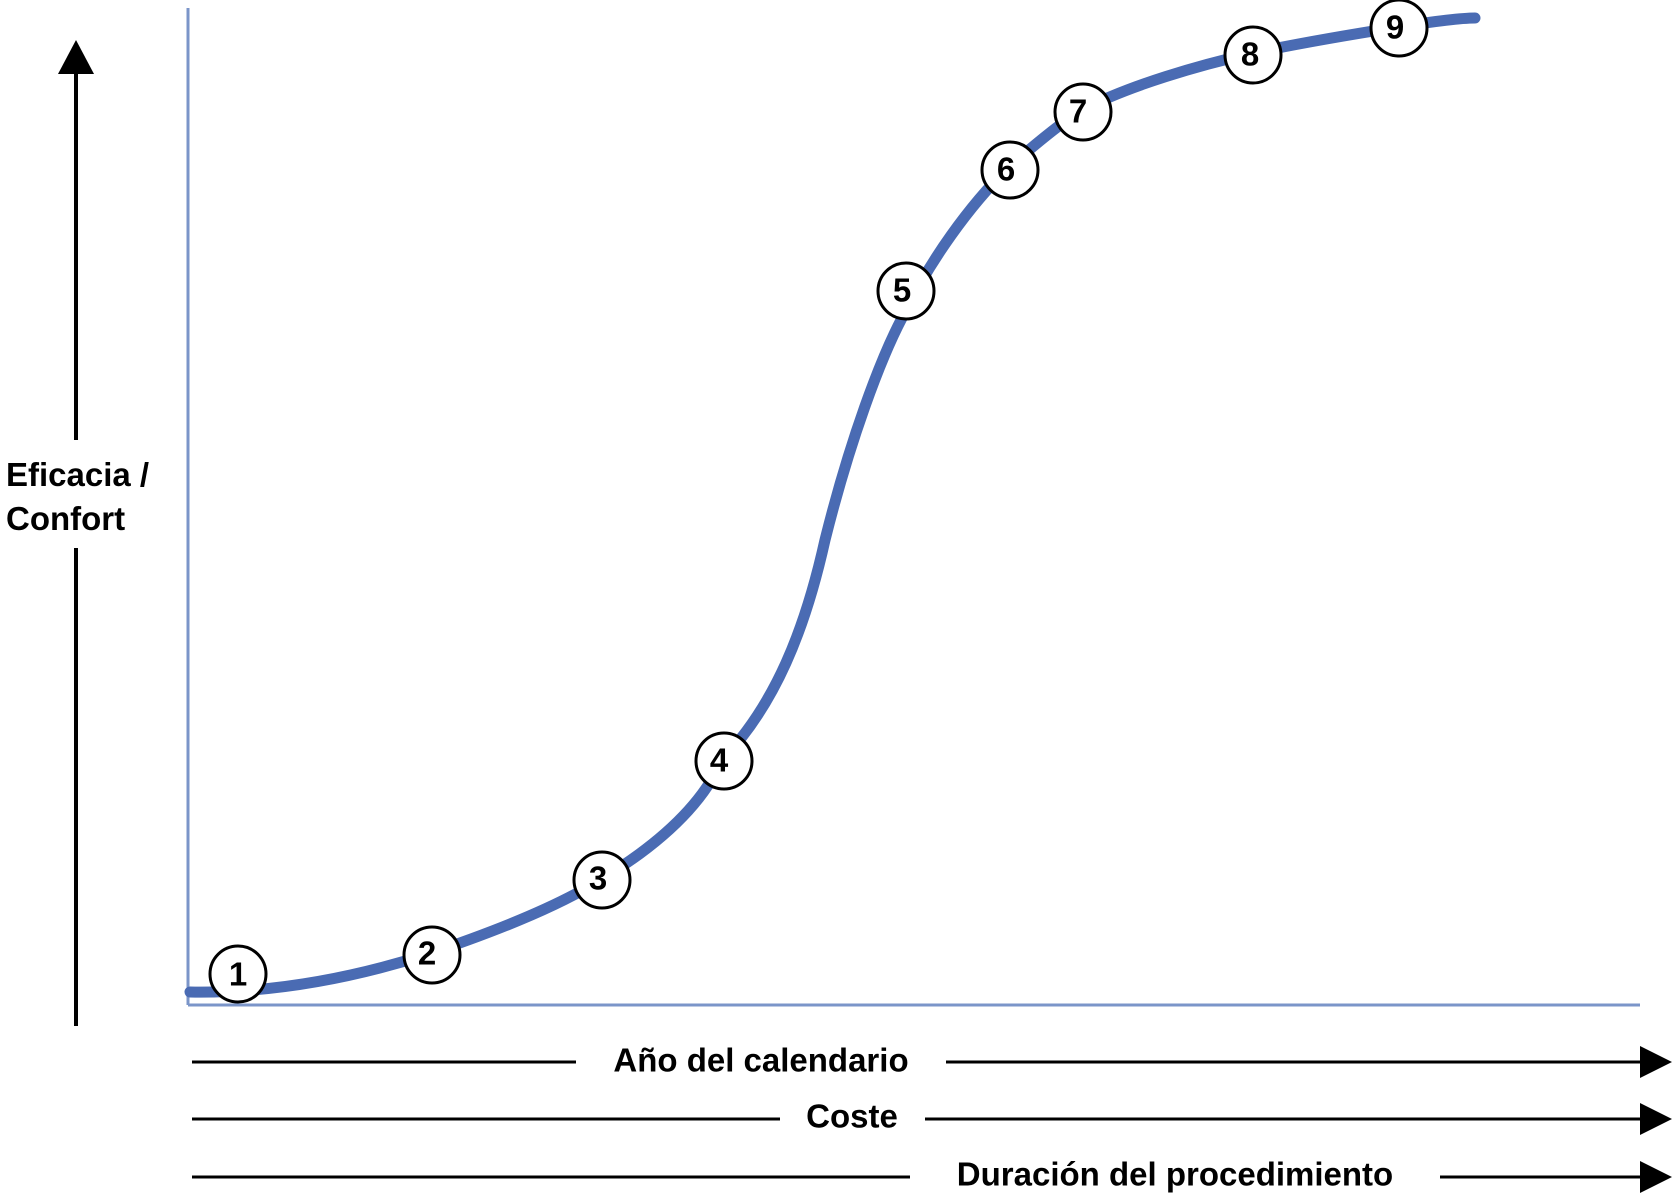 The height and width of the screenshot is (1204, 1672). I want to click on arrow-coste, so click(932, 1119).